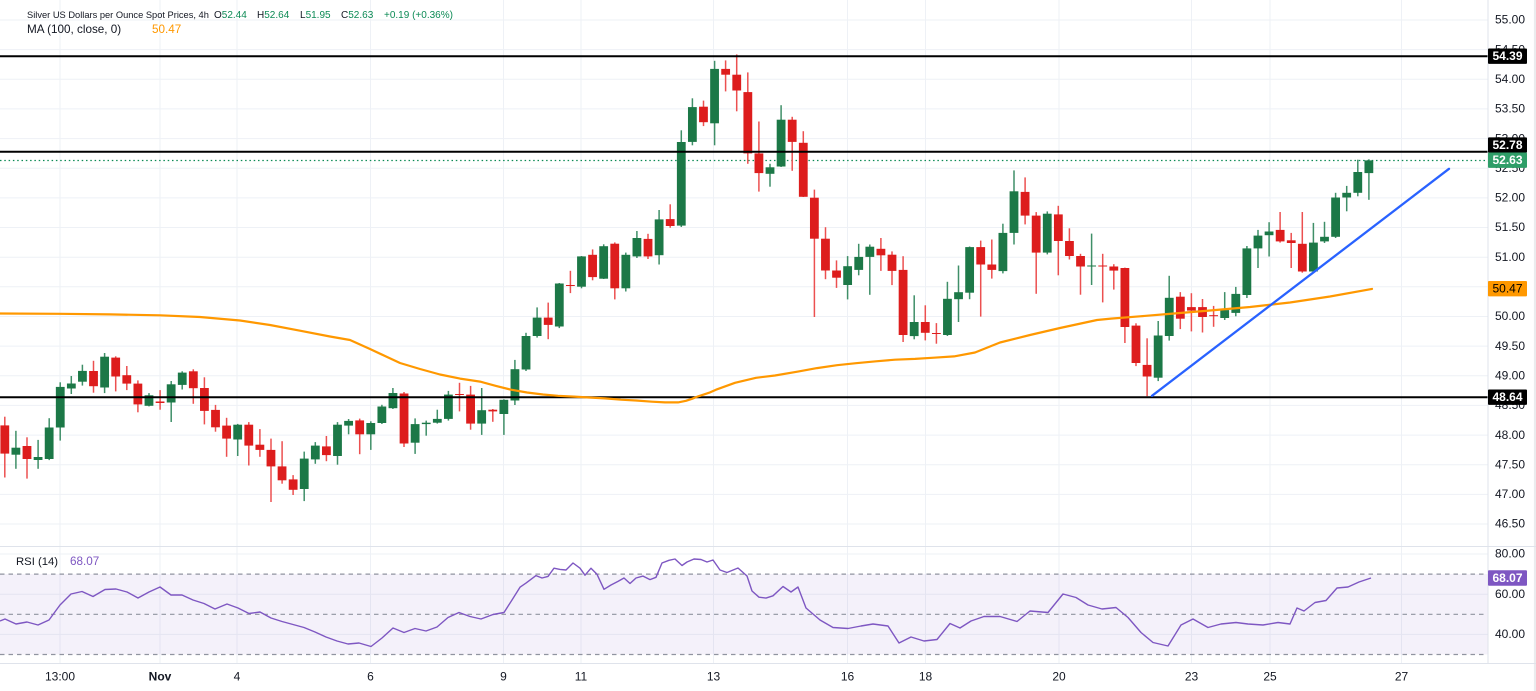 The height and width of the screenshot is (691, 1536). I want to click on svg-text: 52.78, so click(1507, 145).